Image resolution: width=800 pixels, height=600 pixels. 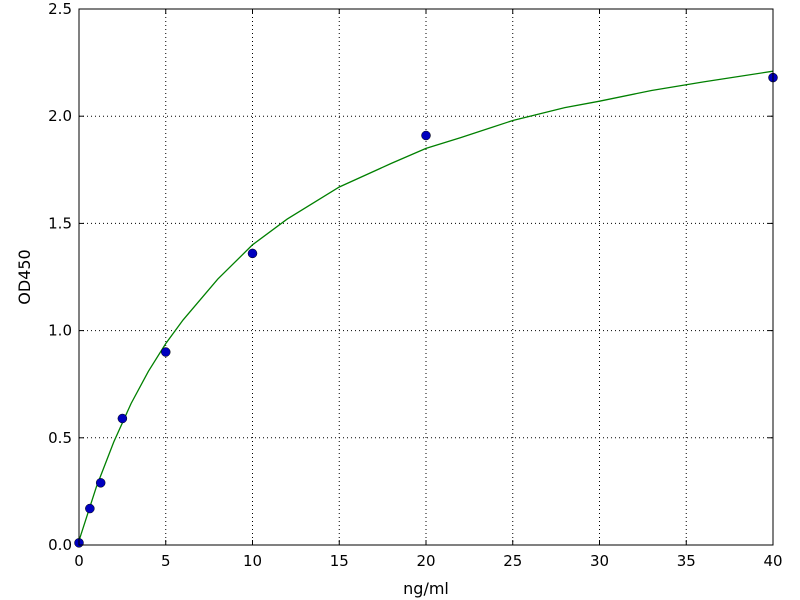 I want to click on x-tick-label: 5, so click(x=166, y=561).